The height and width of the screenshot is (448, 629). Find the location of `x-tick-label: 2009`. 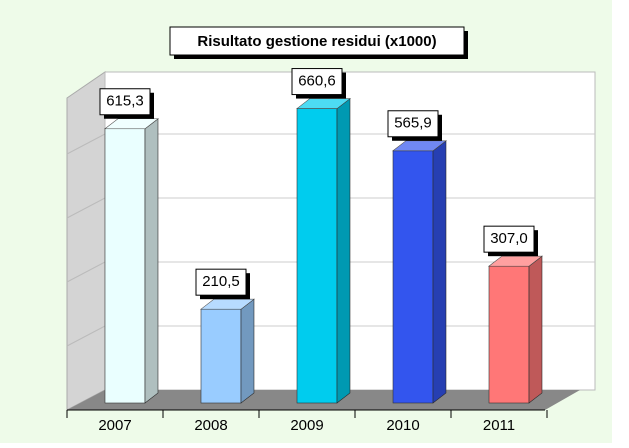

x-tick-label: 2009 is located at coordinates (306, 425).